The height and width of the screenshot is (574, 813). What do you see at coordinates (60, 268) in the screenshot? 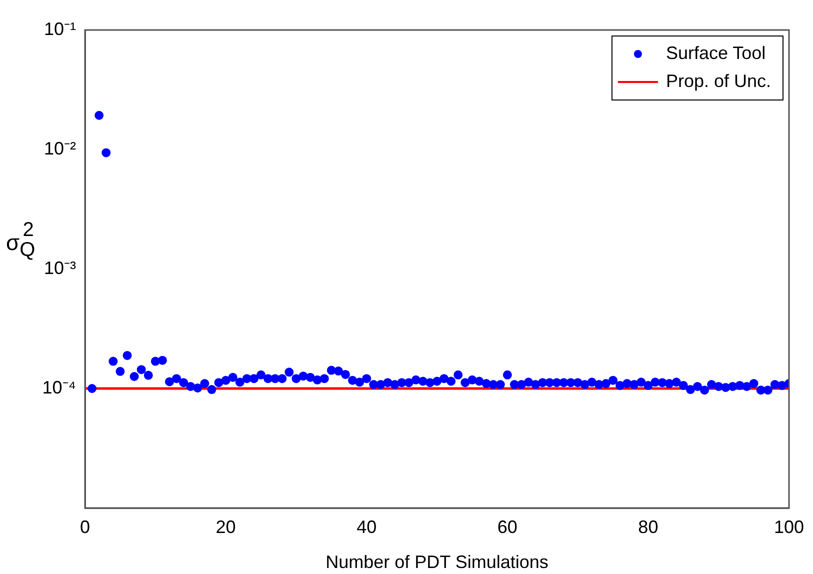
I see `y-tick-label: 10⁻³` at bounding box center [60, 268].